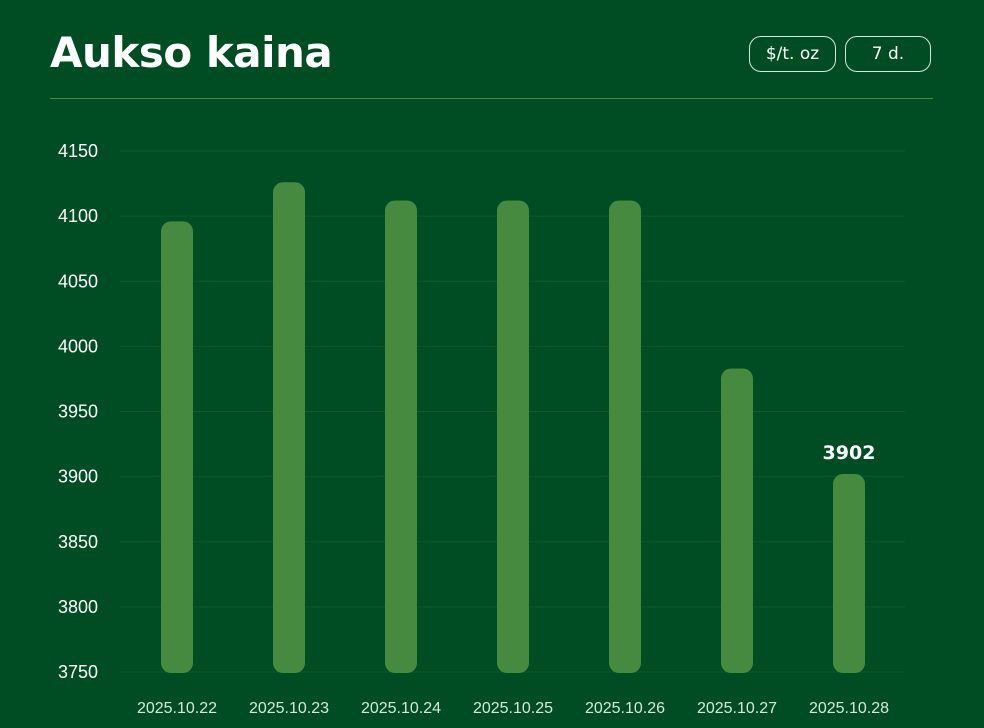 The image size is (984, 728). Describe the element at coordinates (78, 346) in the screenshot. I see `y-tick-label: 4000` at that location.